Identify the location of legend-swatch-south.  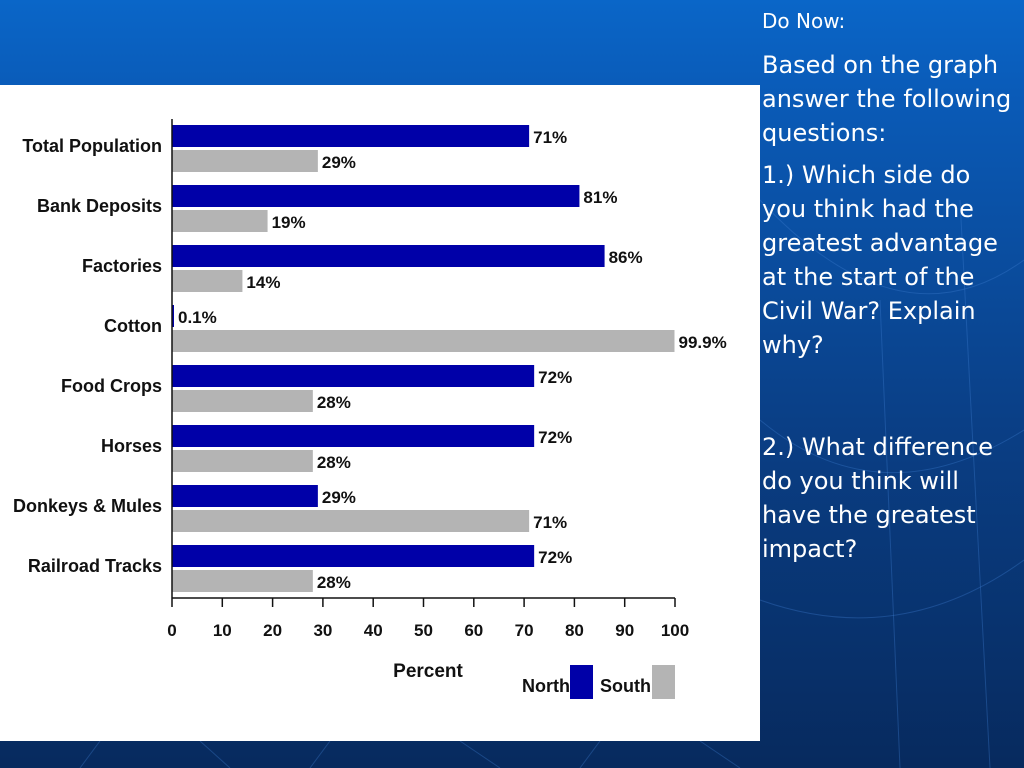
(663, 682).